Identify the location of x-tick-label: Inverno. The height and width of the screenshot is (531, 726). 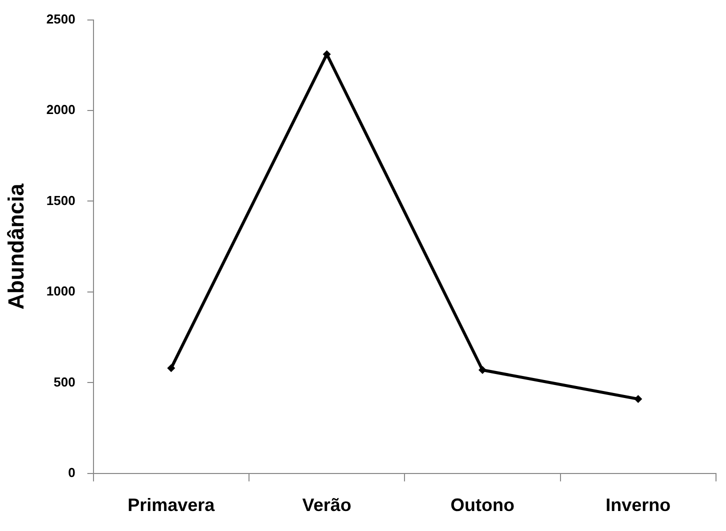
(638, 505).